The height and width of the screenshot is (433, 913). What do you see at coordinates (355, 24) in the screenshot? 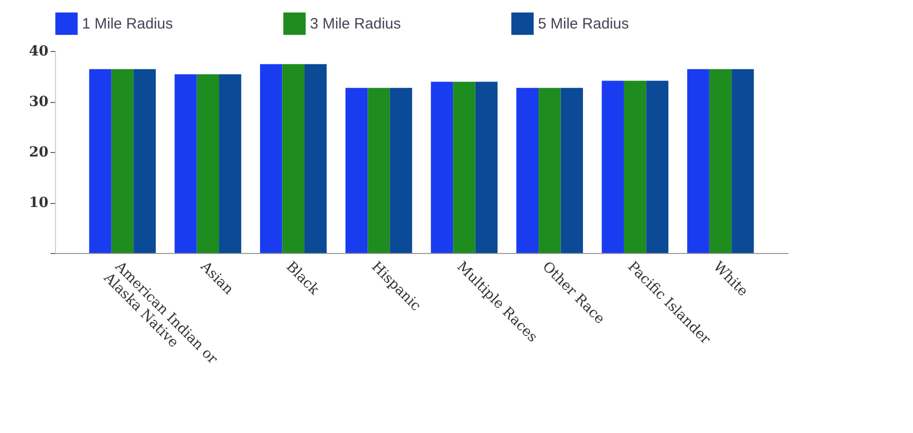
I see `legend-label: 3 Mile Radius` at bounding box center [355, 24].